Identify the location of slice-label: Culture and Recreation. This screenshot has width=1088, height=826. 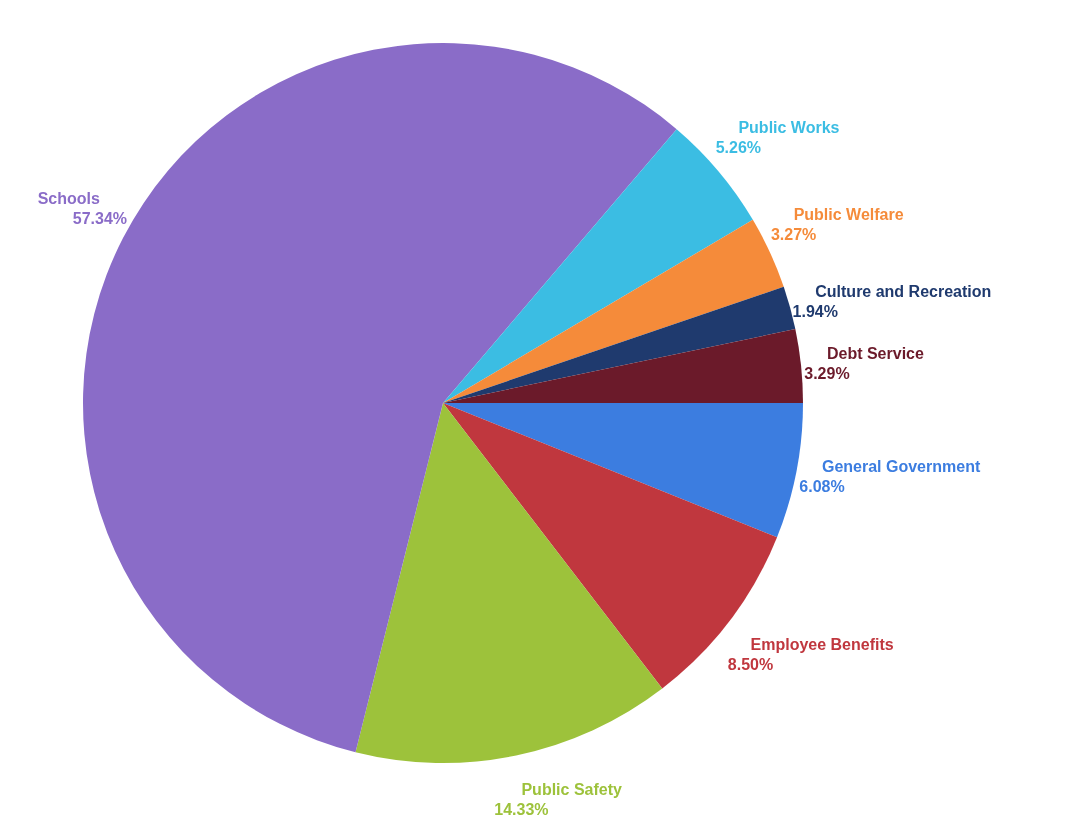
(903, 291).